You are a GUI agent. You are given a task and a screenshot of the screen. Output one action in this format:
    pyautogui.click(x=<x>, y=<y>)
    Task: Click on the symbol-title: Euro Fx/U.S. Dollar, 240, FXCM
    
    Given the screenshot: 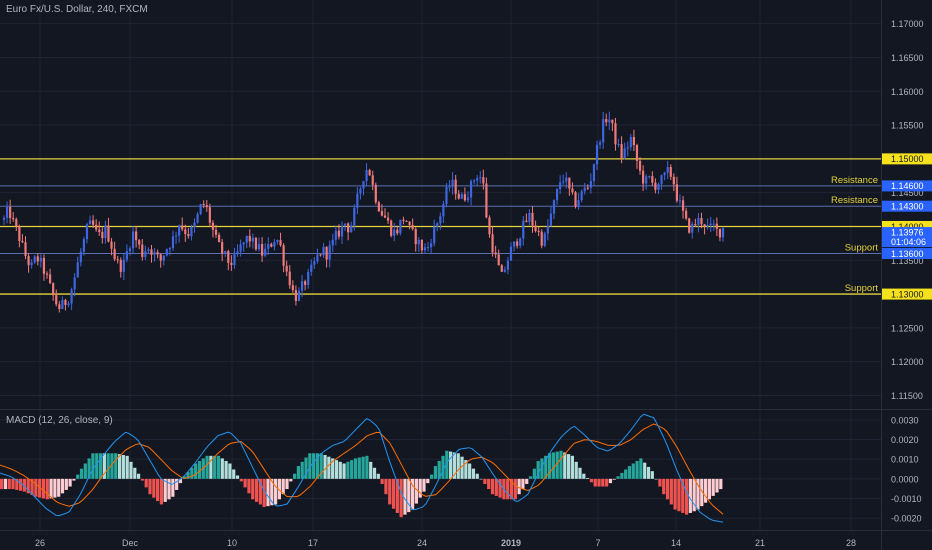 What is the action you would take?
    pyautogui.click(x=77, y=9)
    